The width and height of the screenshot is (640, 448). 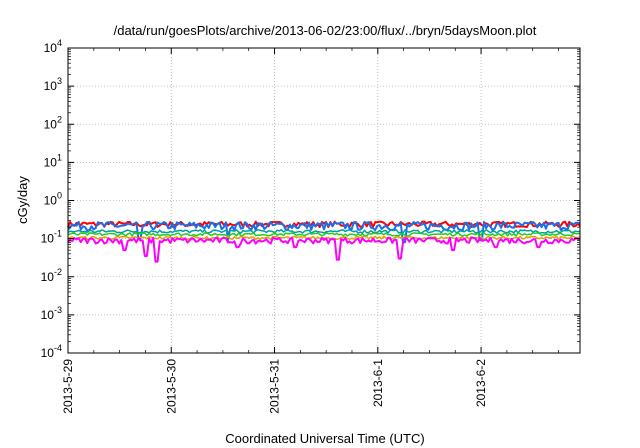 What do you see at coordinates (58, 272) in the screenshot?
I see `y-tick-label-exp: -2` at bounding box center [58, 272].